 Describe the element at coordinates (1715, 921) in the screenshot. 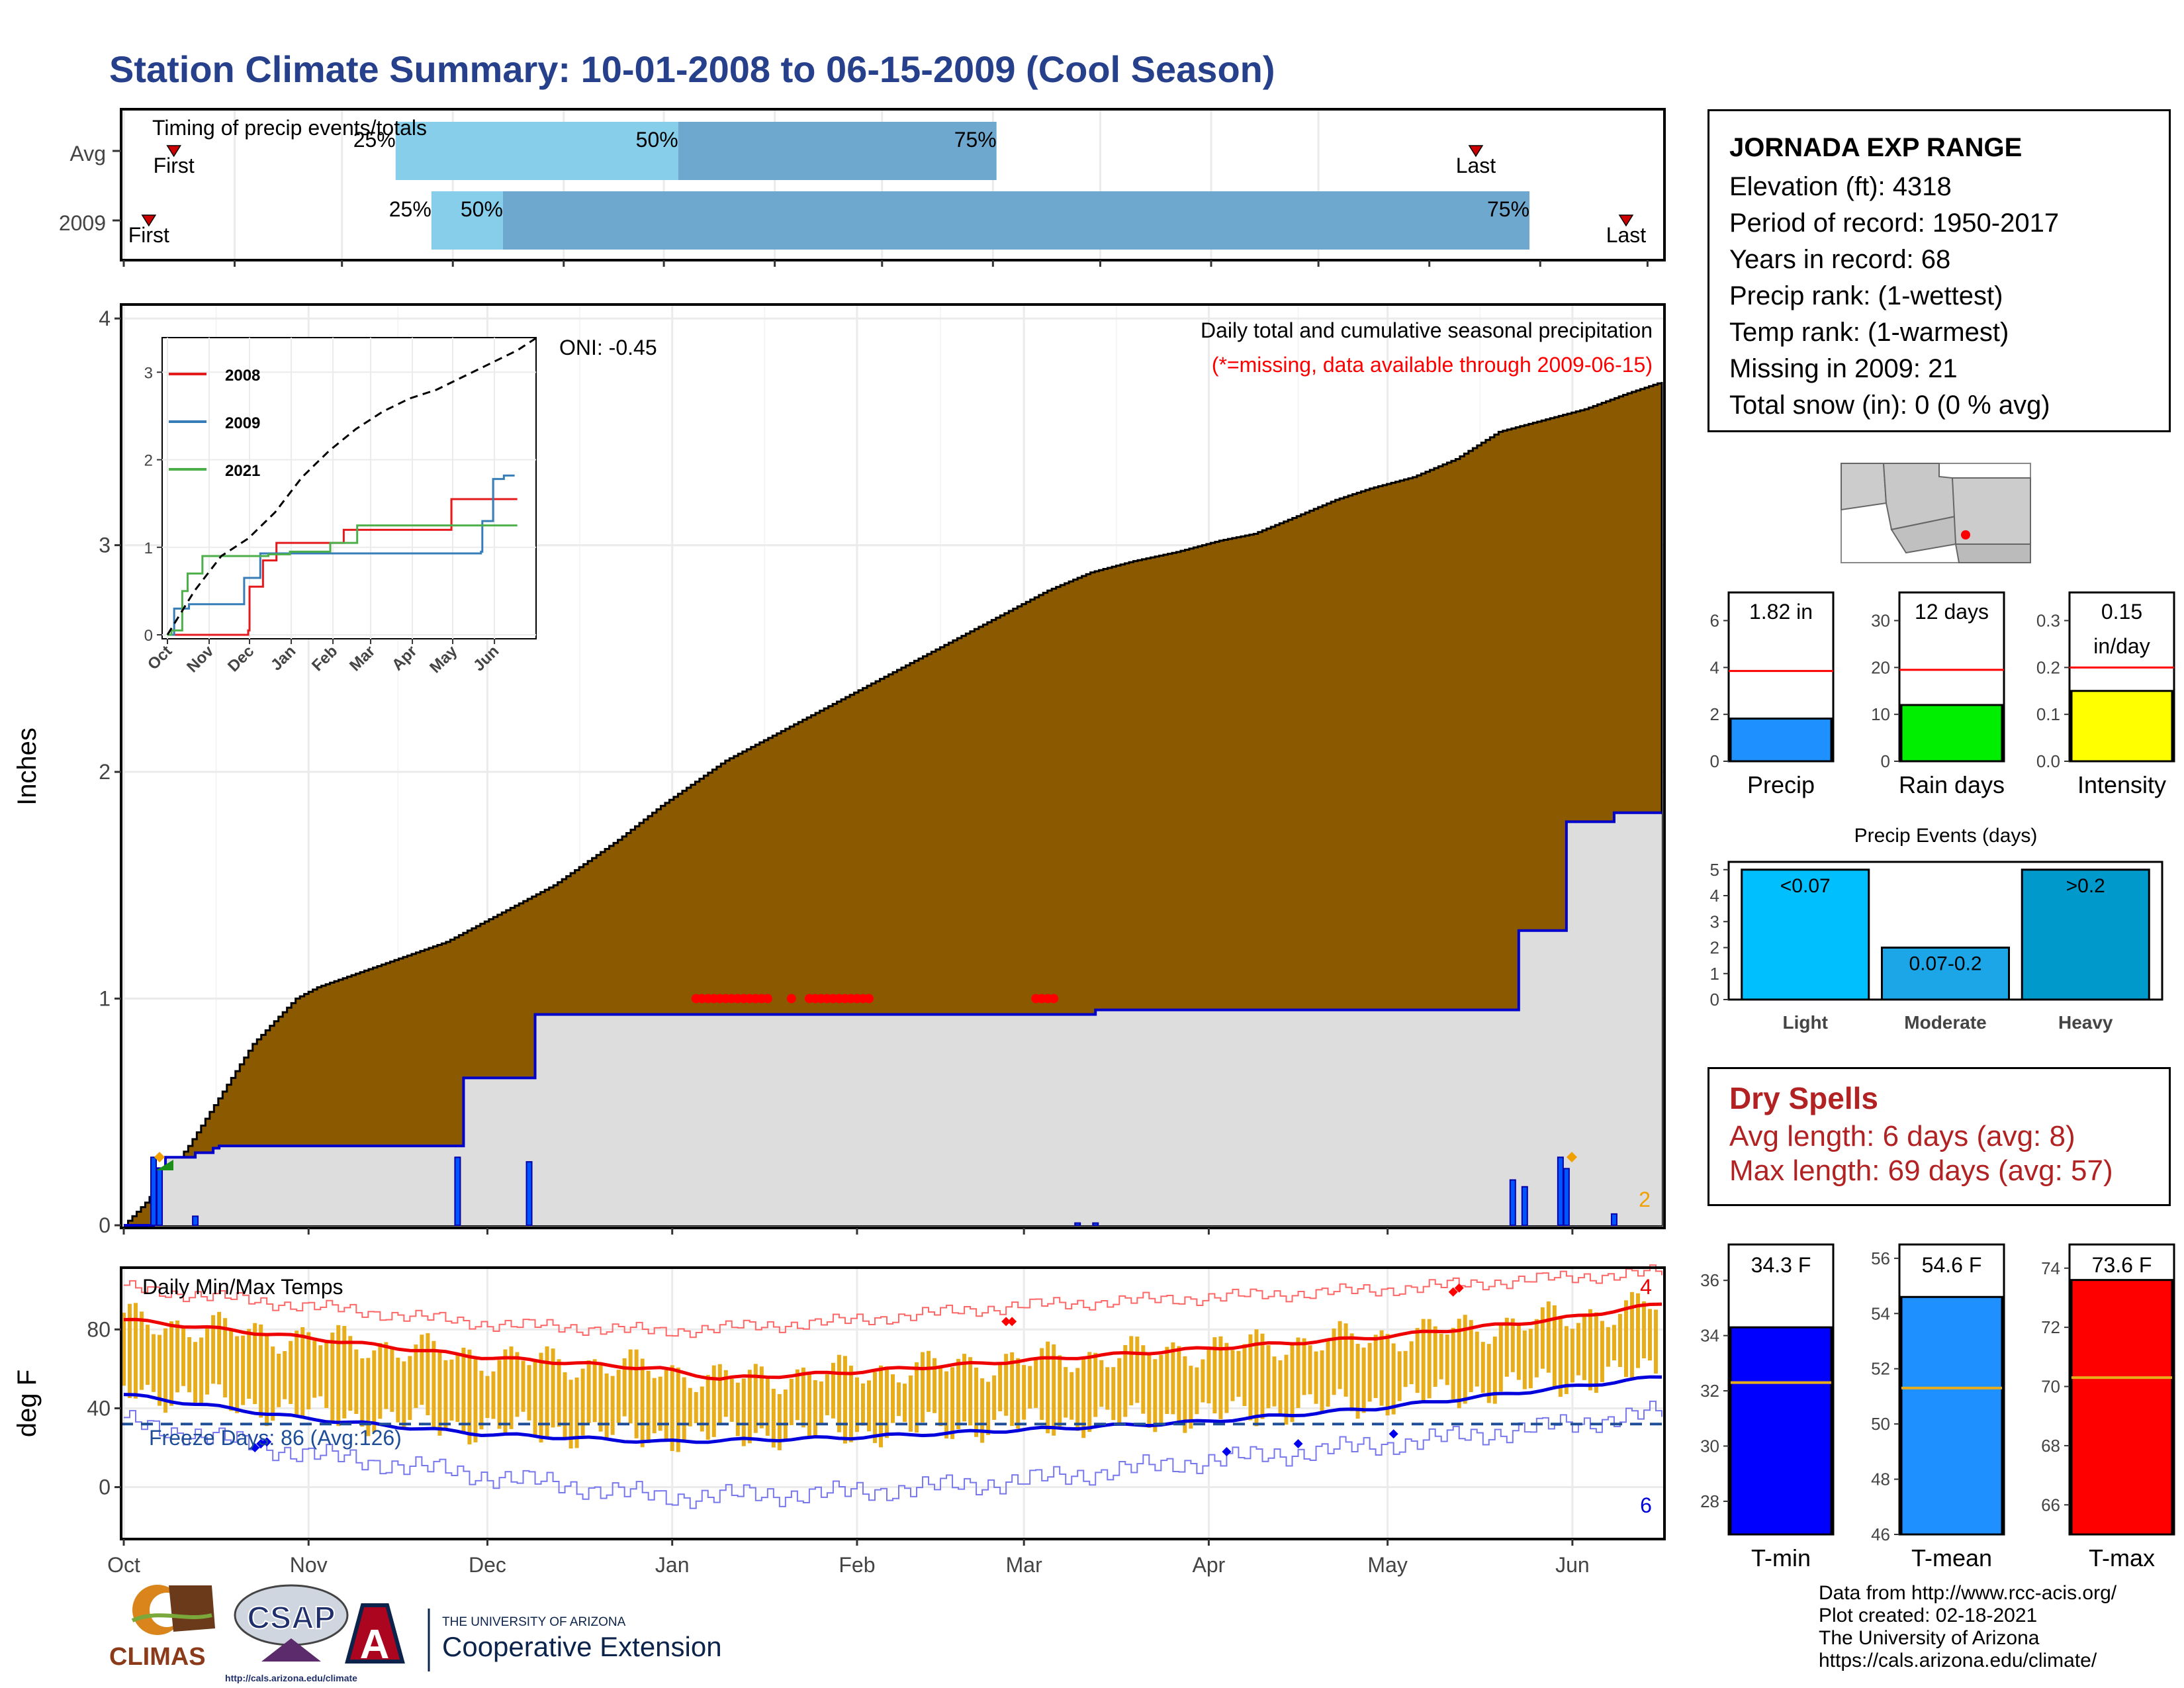

I see `y-tick-label: 3` at that location.